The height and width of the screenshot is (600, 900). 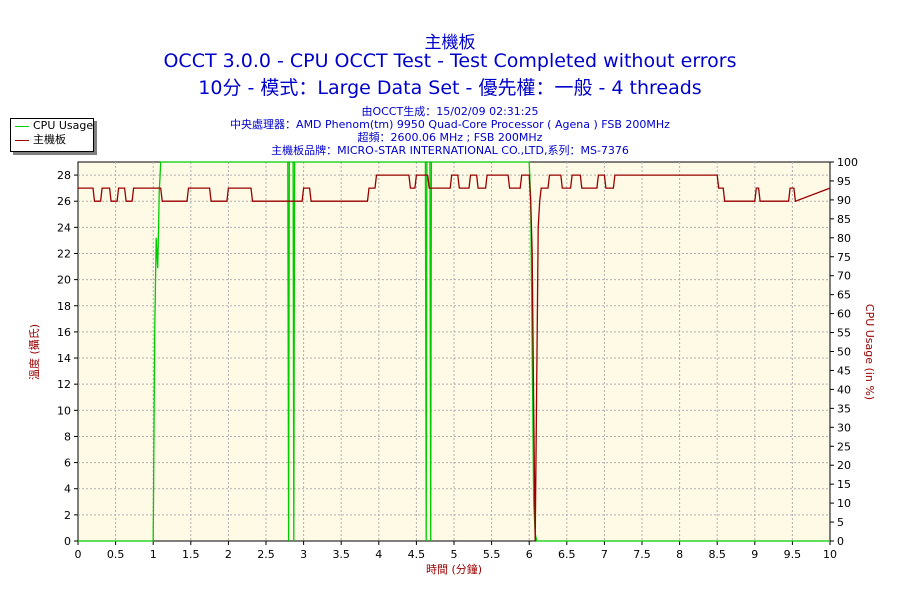 I want to click on x-tick-label: 1, so click(x=153, y=554).